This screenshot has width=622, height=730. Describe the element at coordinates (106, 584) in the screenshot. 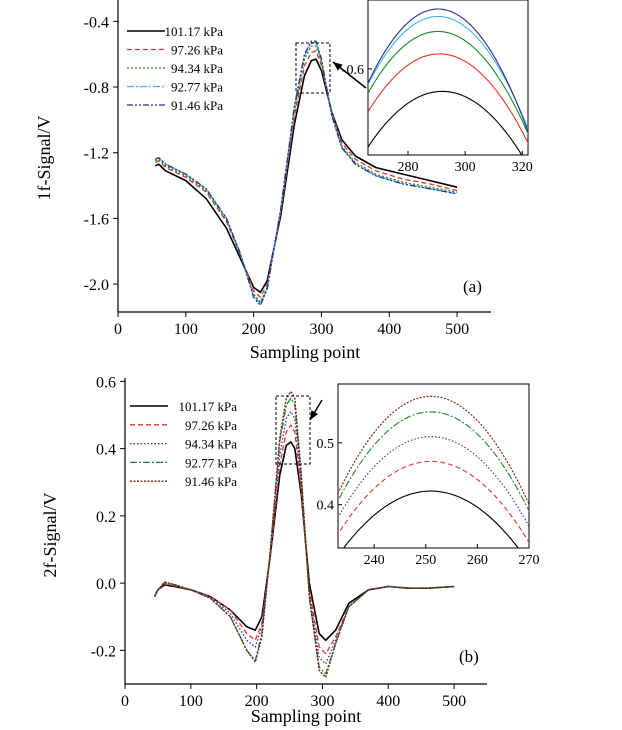

I see `y-tick-label: 0.0` at that location.